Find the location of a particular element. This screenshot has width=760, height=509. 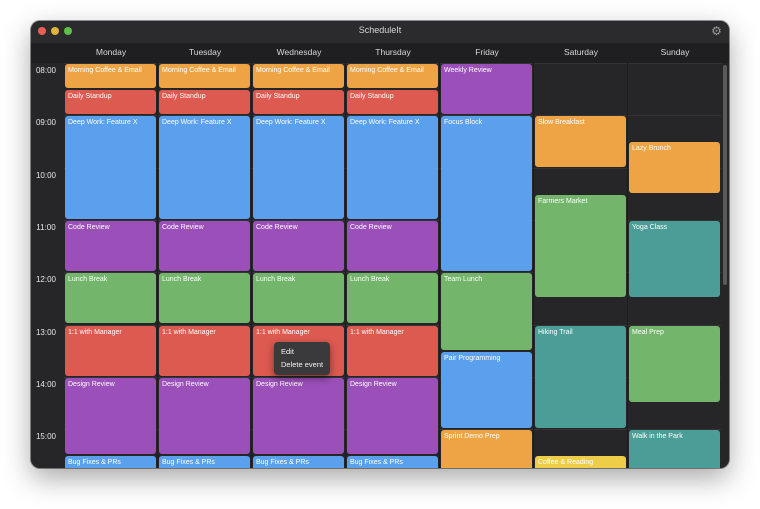

time-label: 15:00 is located at coordinates (46, 437).